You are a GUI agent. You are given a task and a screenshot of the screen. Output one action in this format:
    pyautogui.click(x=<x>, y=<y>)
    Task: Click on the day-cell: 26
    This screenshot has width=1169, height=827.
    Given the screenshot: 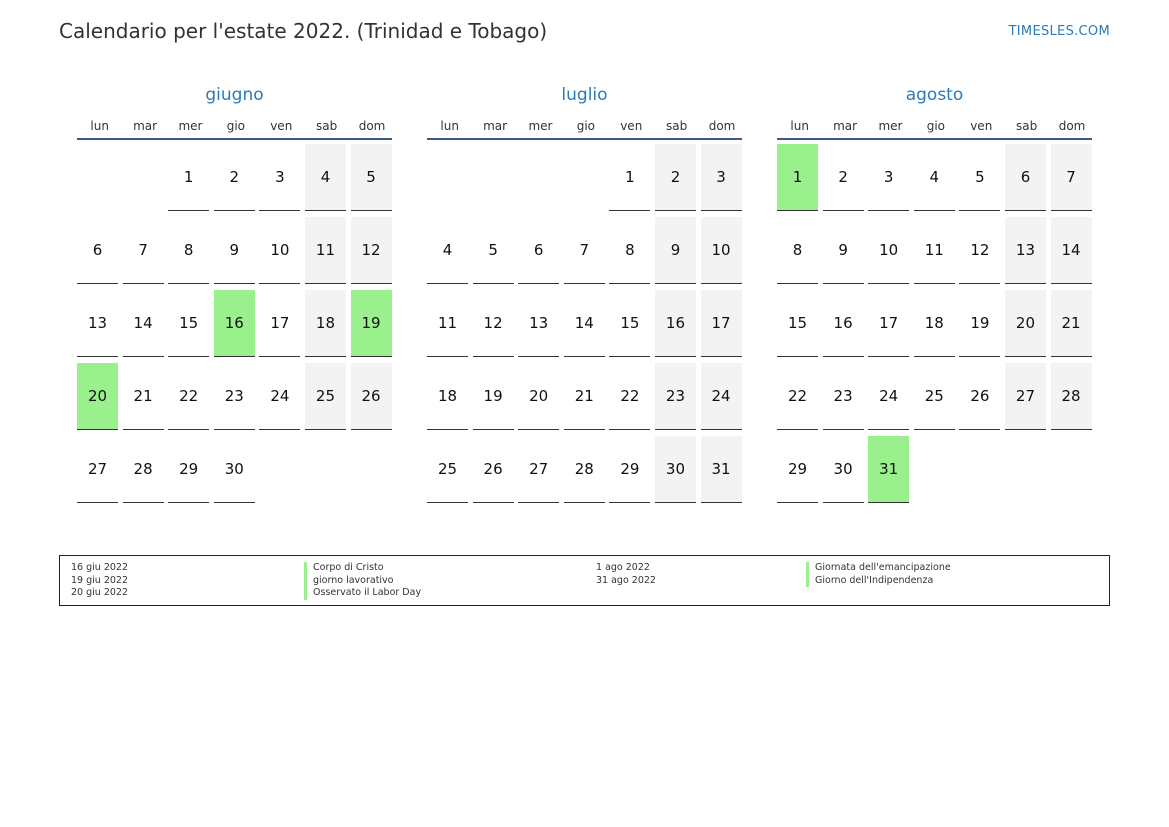 What is the action you would take?
    pyautogui.click(x=493, y=469)
    